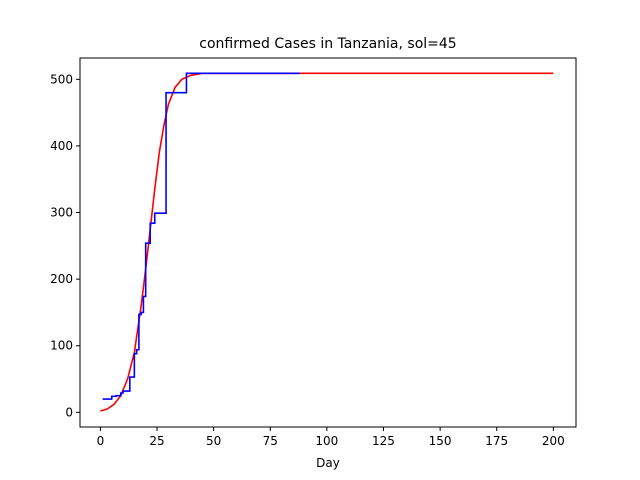 Image resolution: width=640 pixels, height=480 pixels. I want to click on x-tick-label: 0, so click(101, 441).